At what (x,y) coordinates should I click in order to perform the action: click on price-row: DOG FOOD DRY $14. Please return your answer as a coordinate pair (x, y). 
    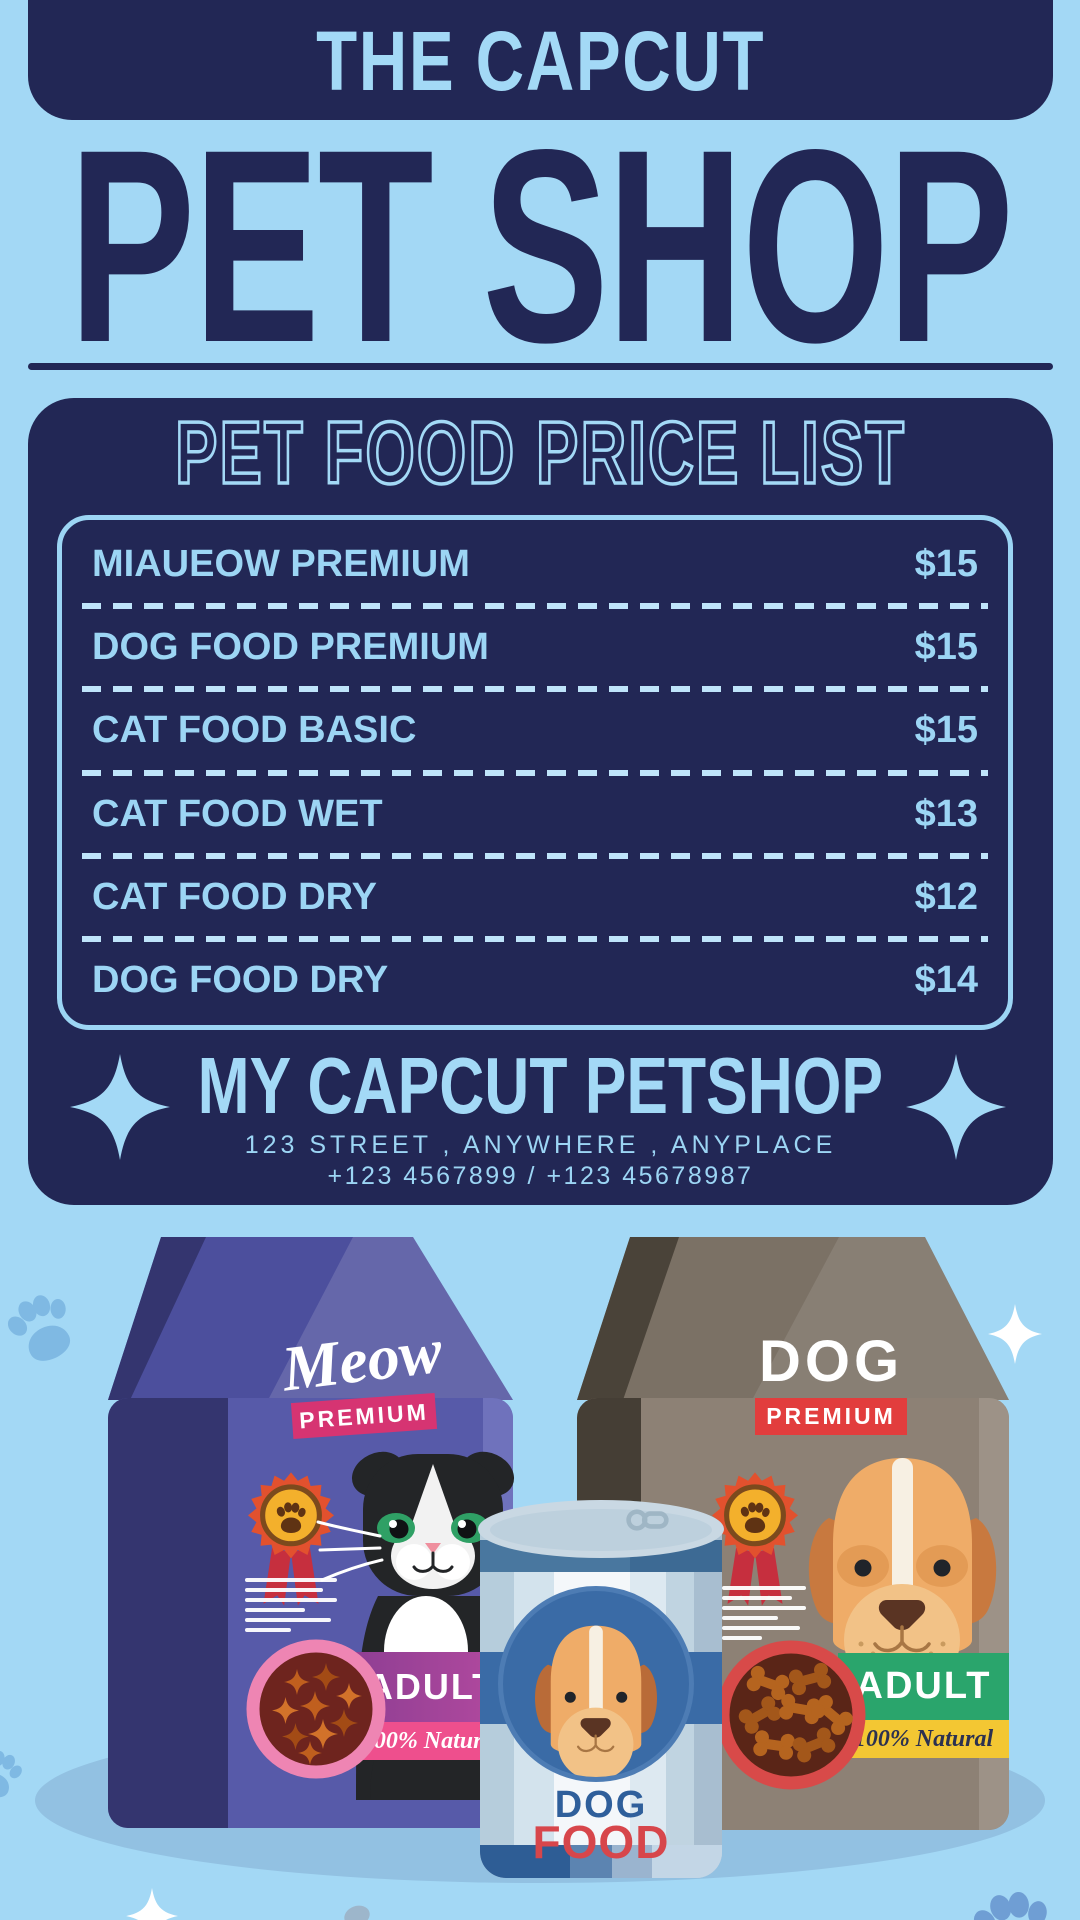
    Looking at the image, I should click on (535, 980).